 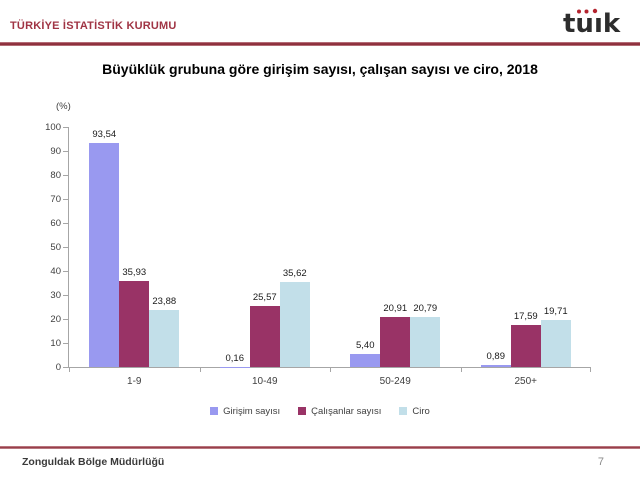 What do you see at coordinates (55, 223) in the screenshot?
I see `y-axis-label: 60` at bounding box center [55, 223].